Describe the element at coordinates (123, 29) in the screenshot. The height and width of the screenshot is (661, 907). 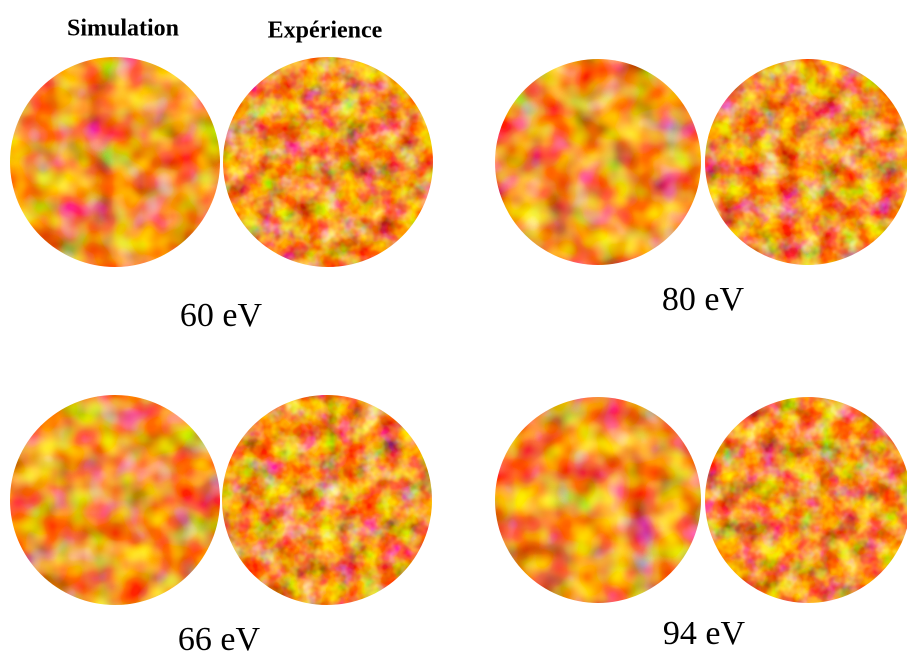
I see `header-simulation: Simulation` at that location.